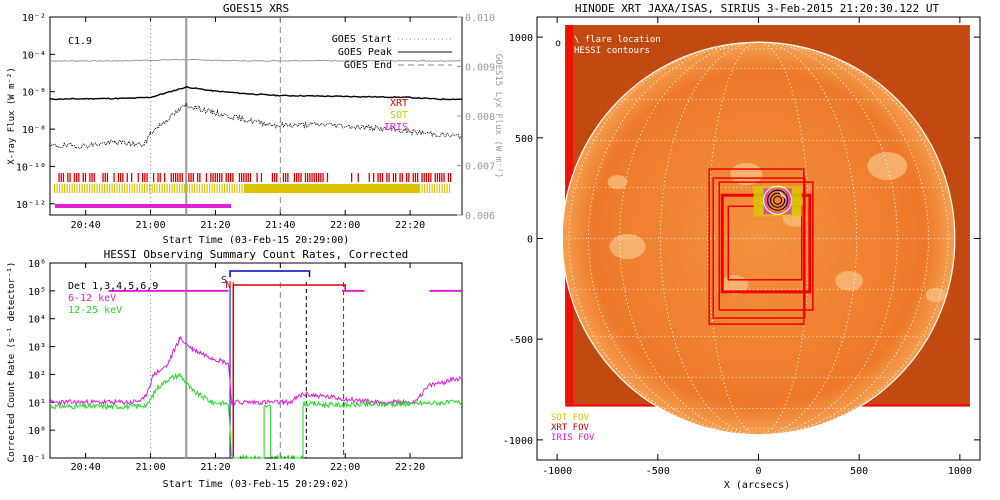 This screenshot has width=1000, height=500. I want to click on goes-lyx-line, so click(256, 60).